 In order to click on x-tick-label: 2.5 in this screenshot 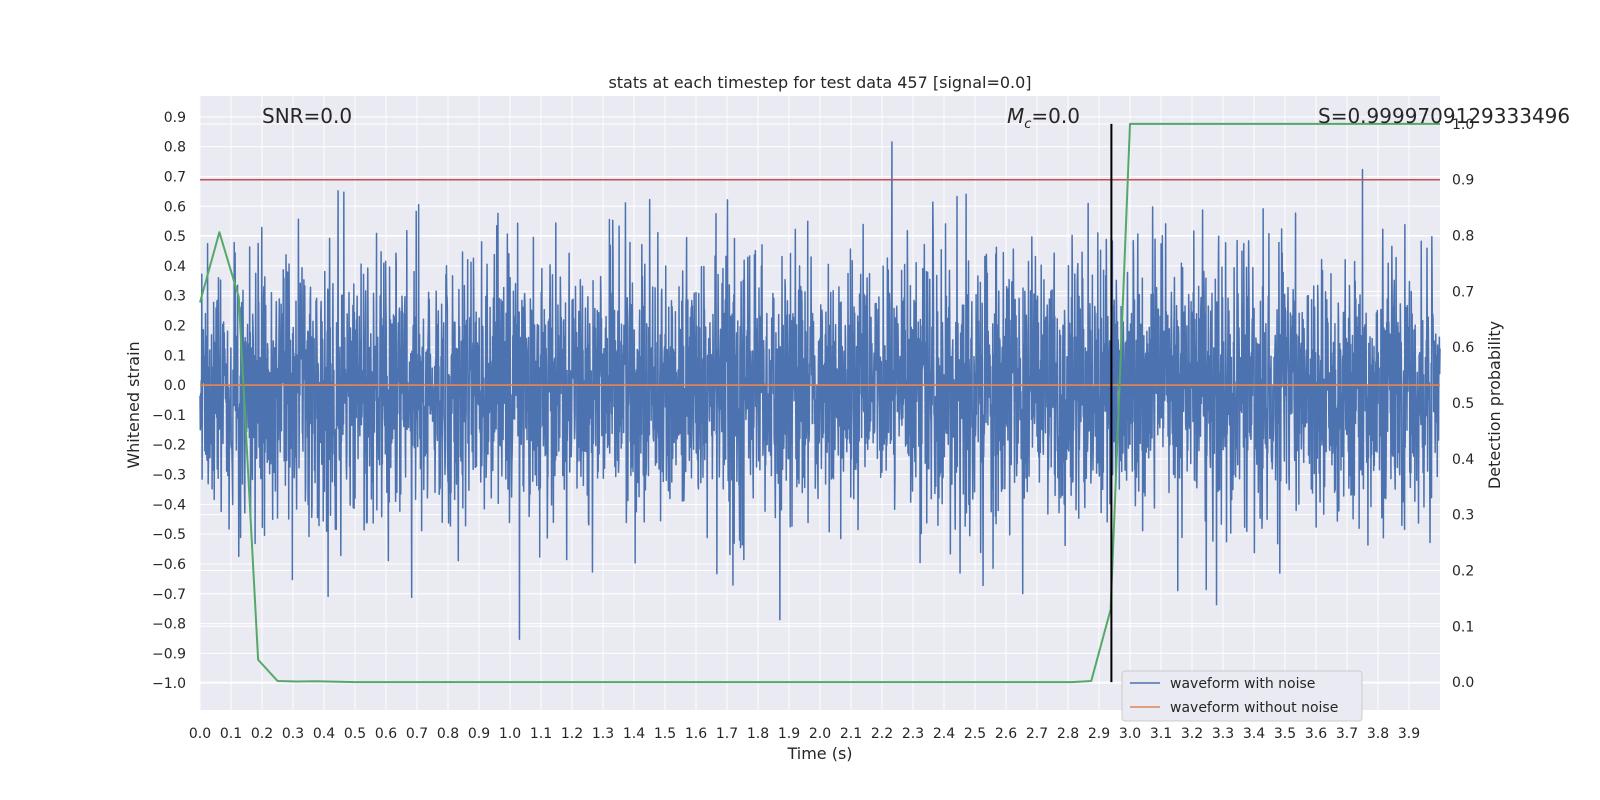, I will do `click(975, 734)`.